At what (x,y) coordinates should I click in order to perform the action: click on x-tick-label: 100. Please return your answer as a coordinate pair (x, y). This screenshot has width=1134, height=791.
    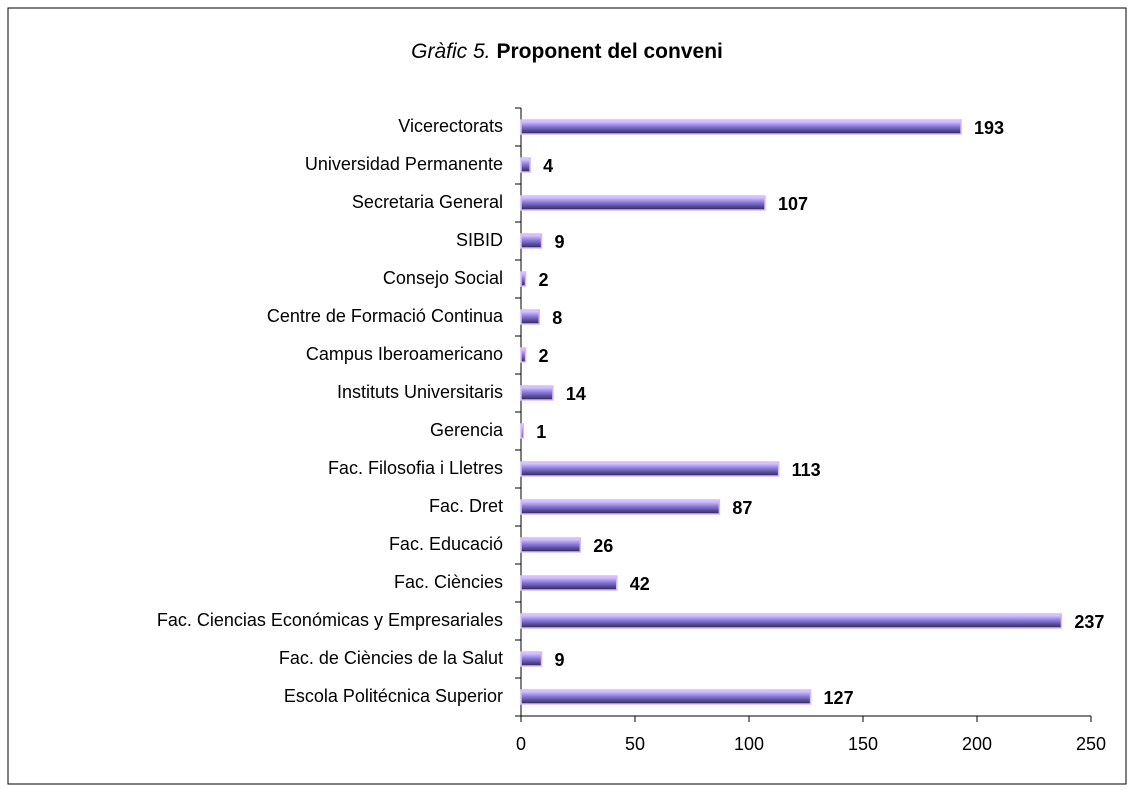
    Looking at the image, I should click on (749, 744).